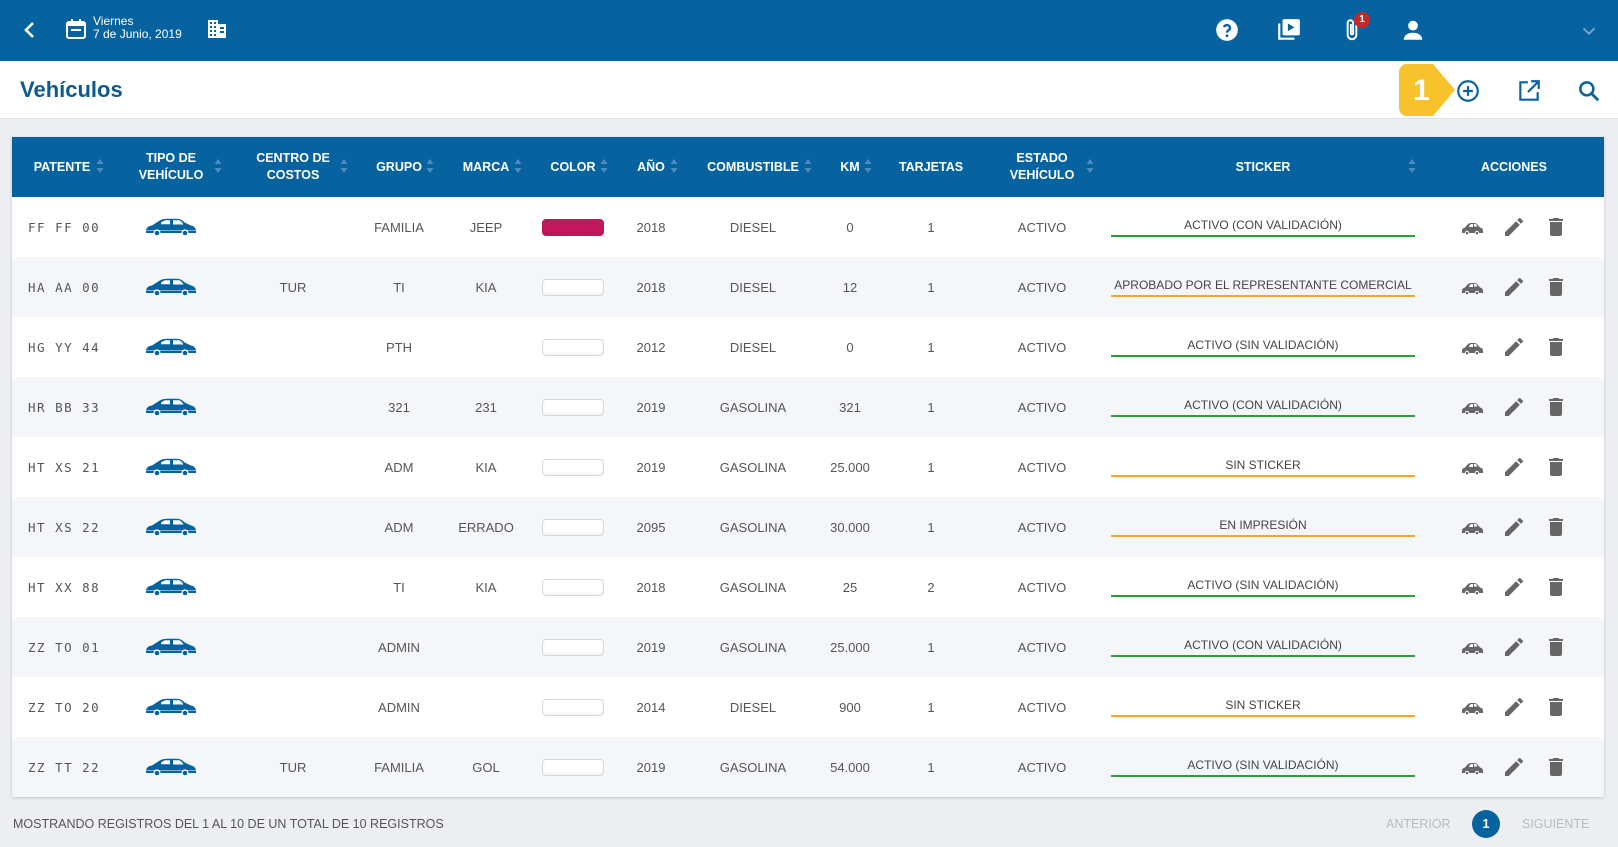 This screenshot has height=847, width=1618. Describe the element at coordinates (171, 647) in the screenshot. I see `car-icon` at that location.